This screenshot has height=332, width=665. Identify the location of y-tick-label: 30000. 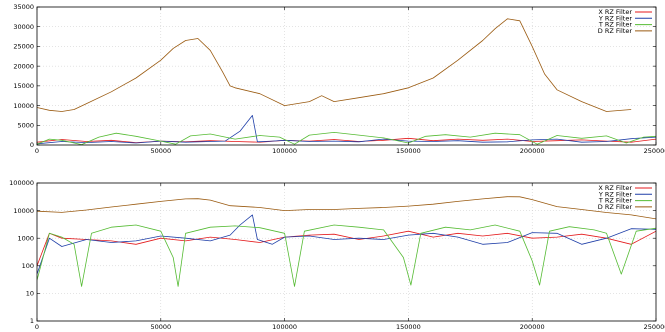
(23, 27).